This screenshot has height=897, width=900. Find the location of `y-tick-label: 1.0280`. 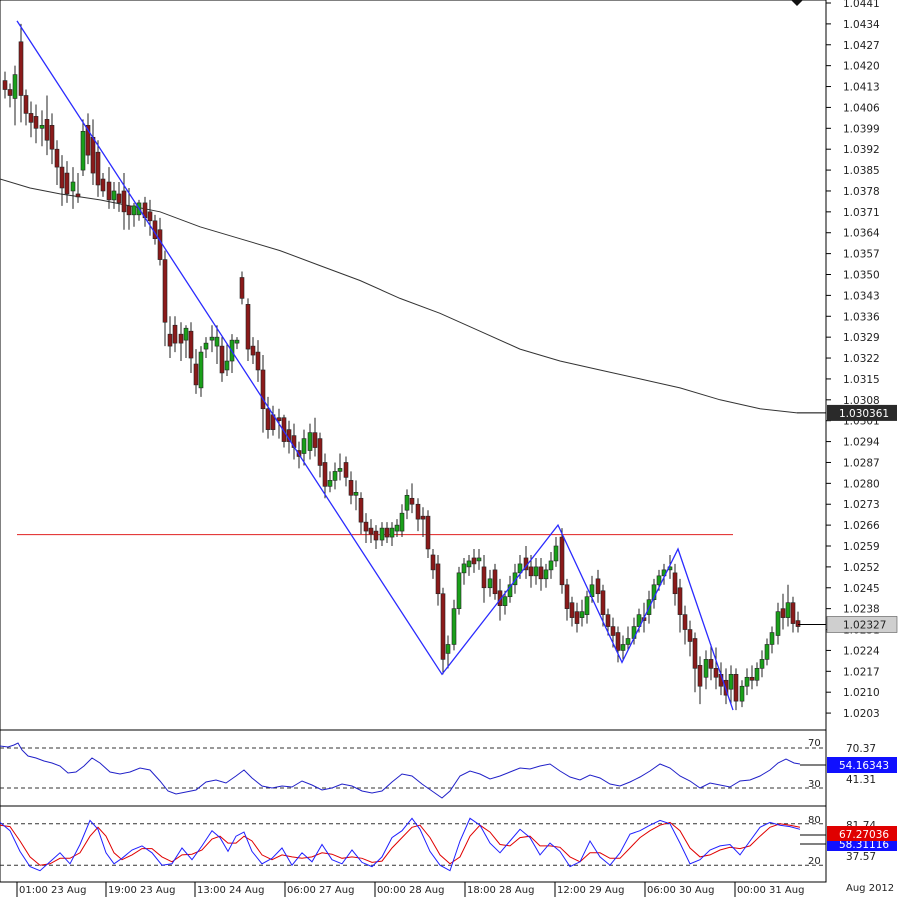

y-tick-label: 1.0280 is located at coordinates (861, 484).